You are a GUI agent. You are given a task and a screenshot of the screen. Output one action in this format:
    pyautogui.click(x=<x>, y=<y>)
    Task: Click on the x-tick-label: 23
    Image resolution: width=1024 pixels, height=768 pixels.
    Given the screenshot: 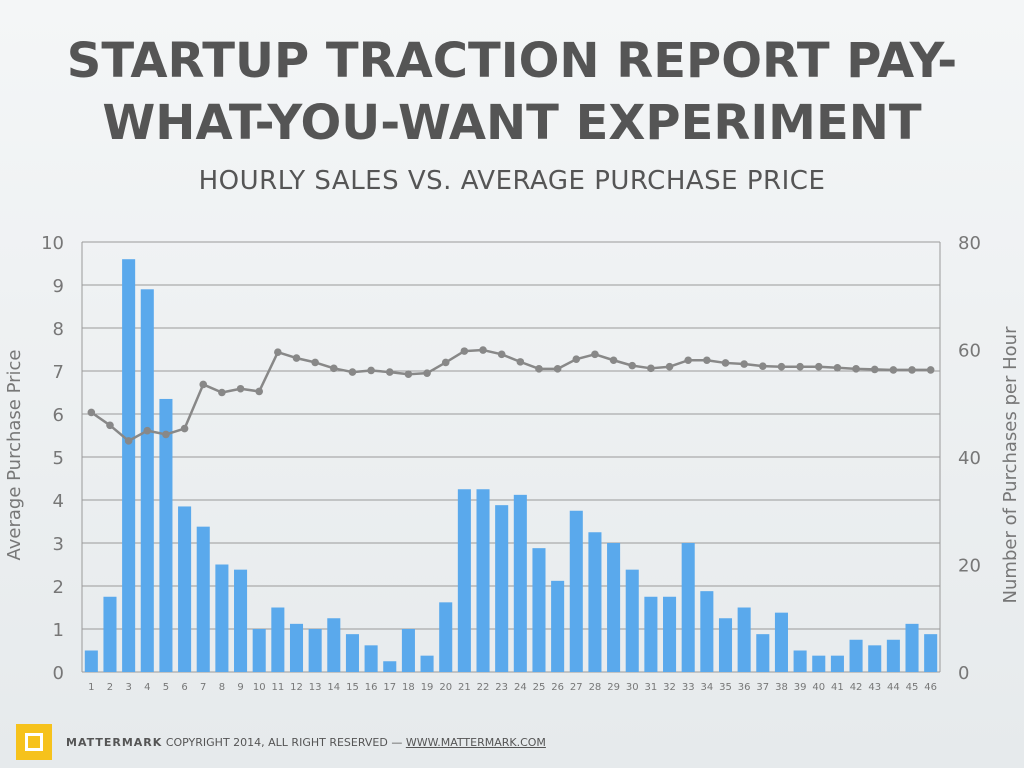 What is the action you would take?
    pyautogui.click(x=501, y=687)
    